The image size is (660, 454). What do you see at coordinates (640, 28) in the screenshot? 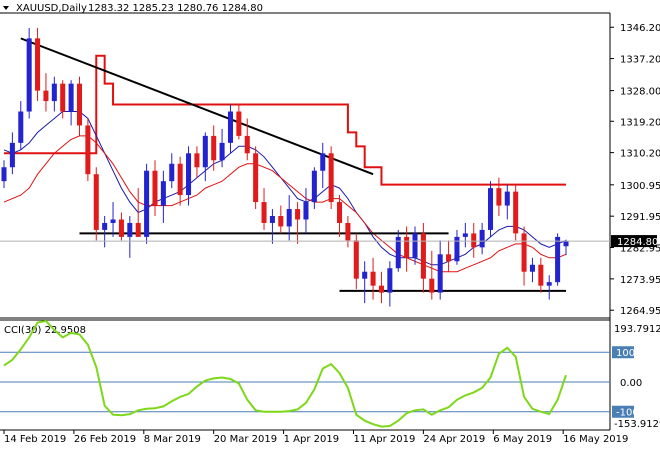
I see `price-tick-label-0: 1346.20` at bounding box center [640, 28].